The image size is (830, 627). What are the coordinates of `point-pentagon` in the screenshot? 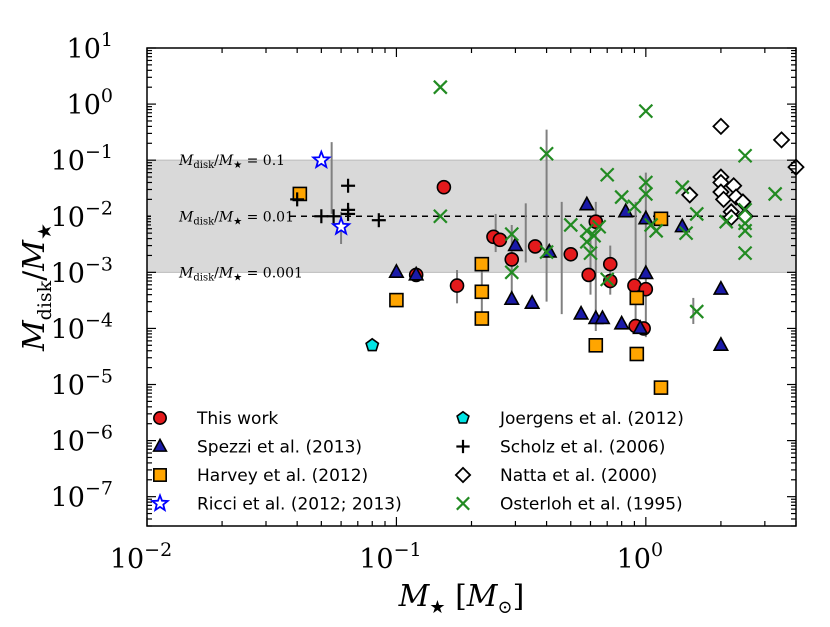 It's located at (463, 417).